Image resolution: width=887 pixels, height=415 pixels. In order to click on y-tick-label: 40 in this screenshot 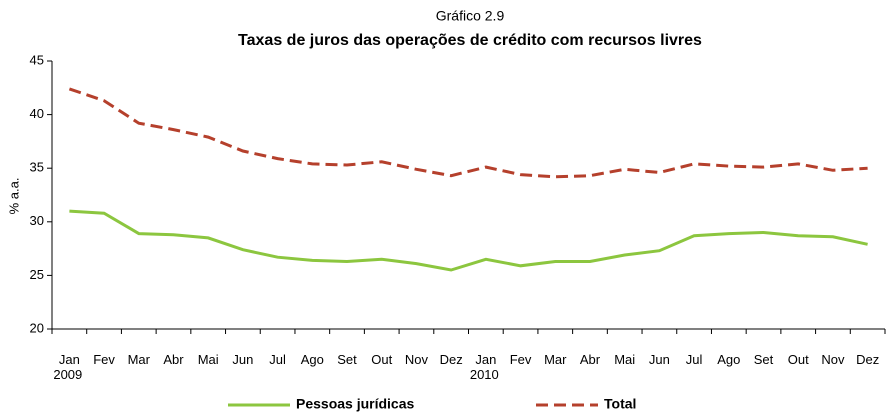, I will do `click(37, 113)`.